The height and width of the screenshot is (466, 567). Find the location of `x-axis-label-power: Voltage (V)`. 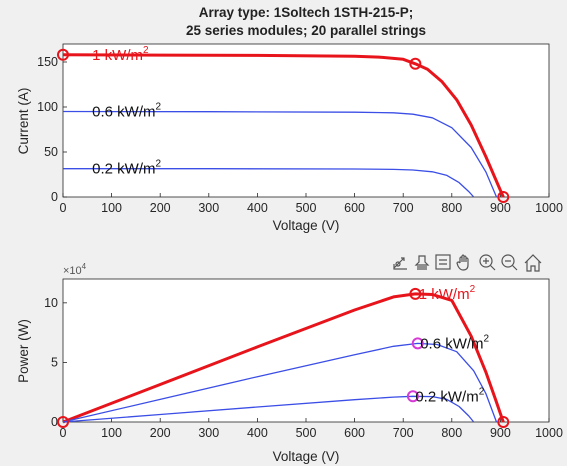

x-axis-label-power: Voltage (V) is located at coordinates (306, 456).